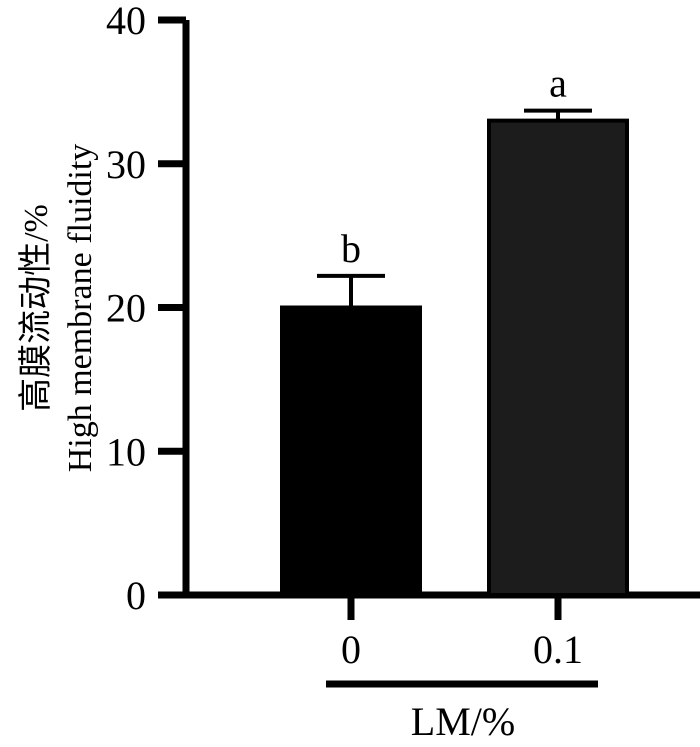  I want to click on y-tick-label: 30, so click(126, 164).